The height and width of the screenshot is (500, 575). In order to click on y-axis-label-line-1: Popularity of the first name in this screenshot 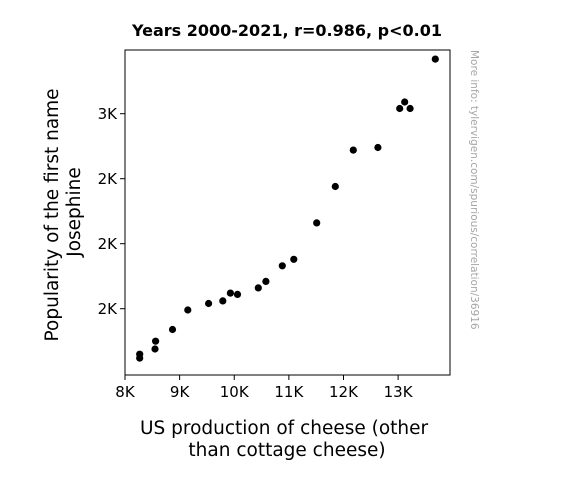, I will do `click(52, 214)`.